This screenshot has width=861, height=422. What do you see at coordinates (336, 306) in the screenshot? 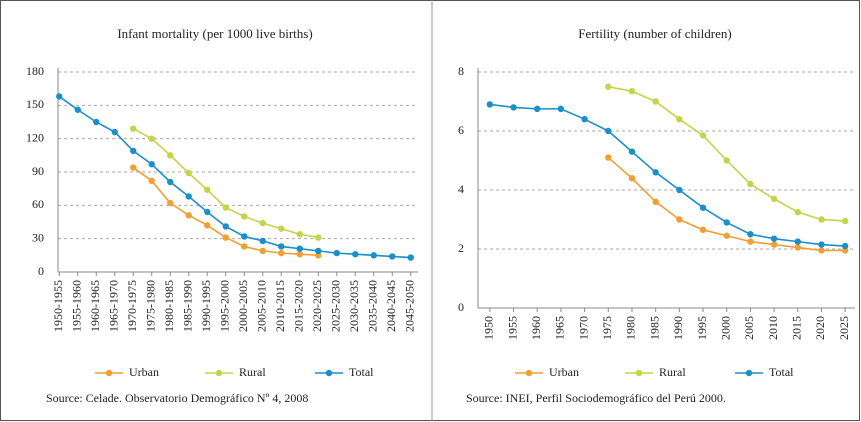
I see `x-tick-label: 2025-2030` at bounding box center [336, 306].